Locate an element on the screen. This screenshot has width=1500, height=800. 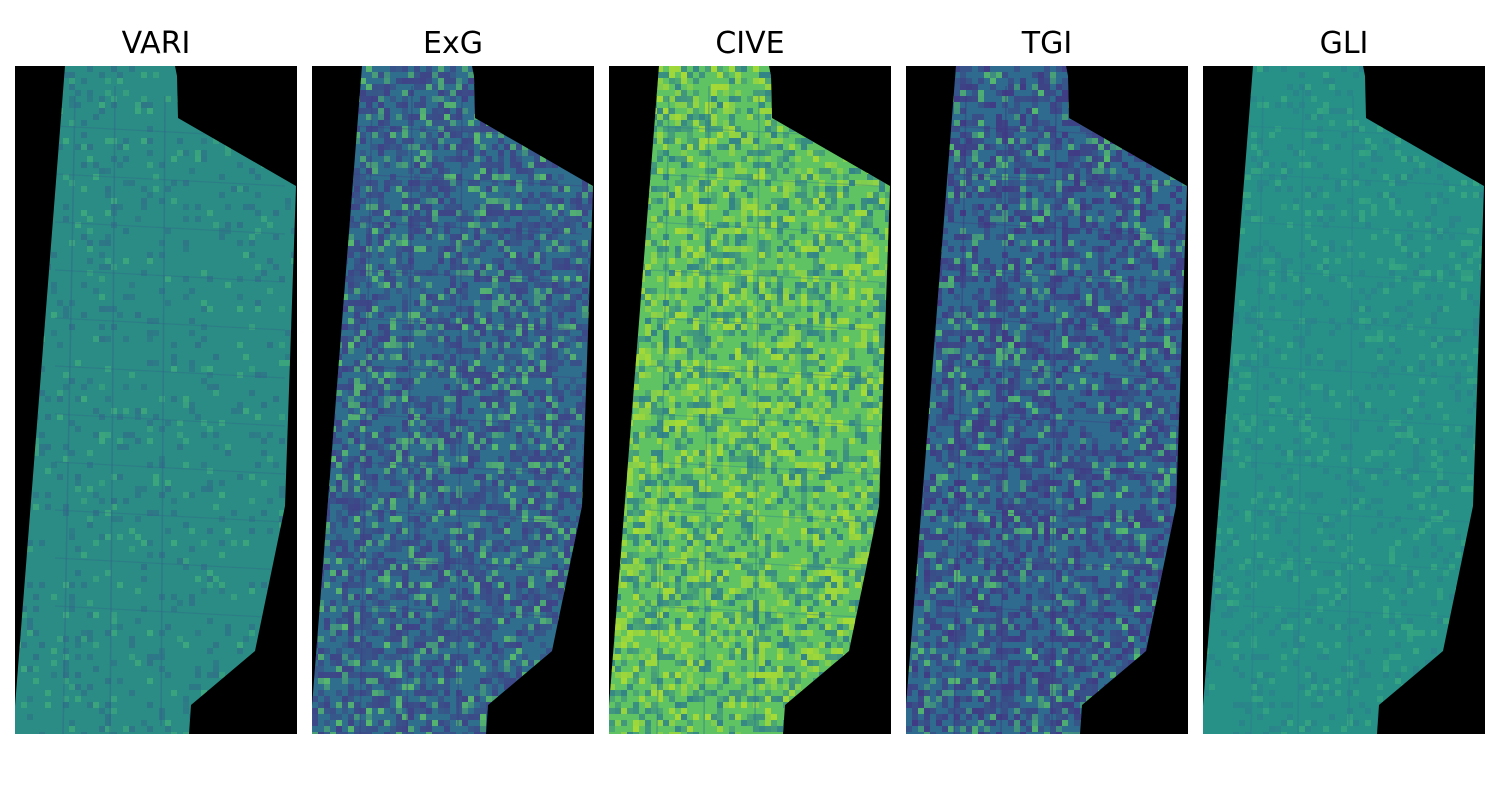
panel-title-tgi: TGI is located at coordinates (1047, 43).